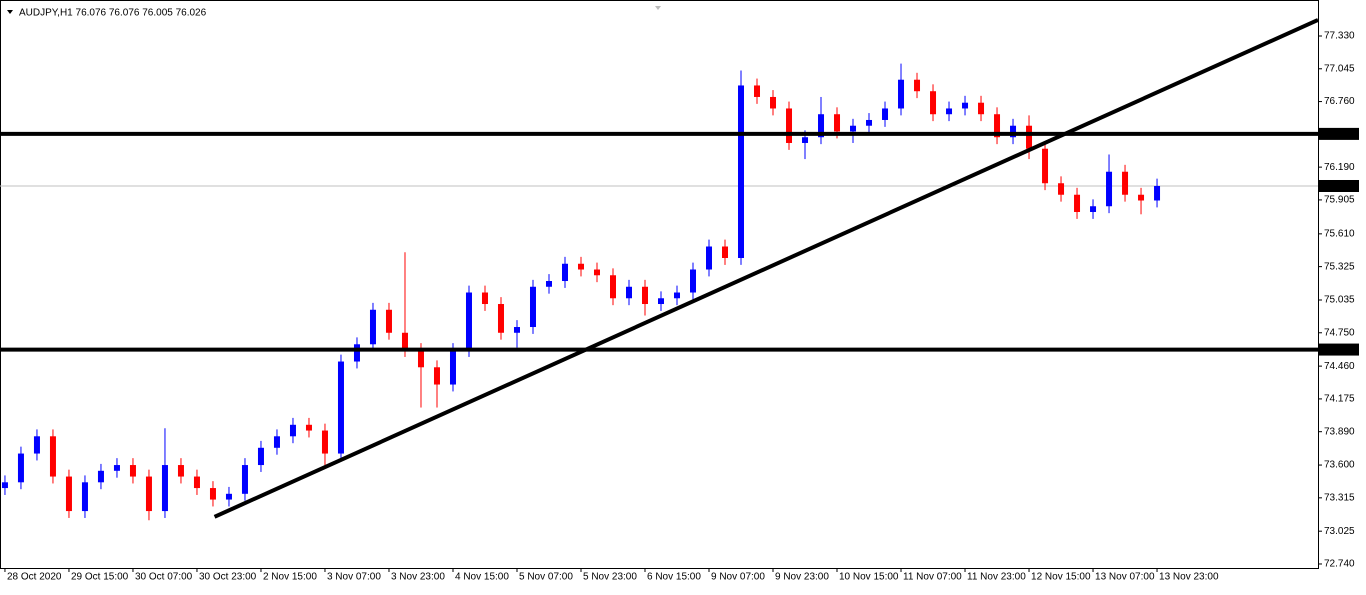 This screenshot has width=1366, height=595. I want to click on y-tick-label: 75.905, so click(1339, 200).